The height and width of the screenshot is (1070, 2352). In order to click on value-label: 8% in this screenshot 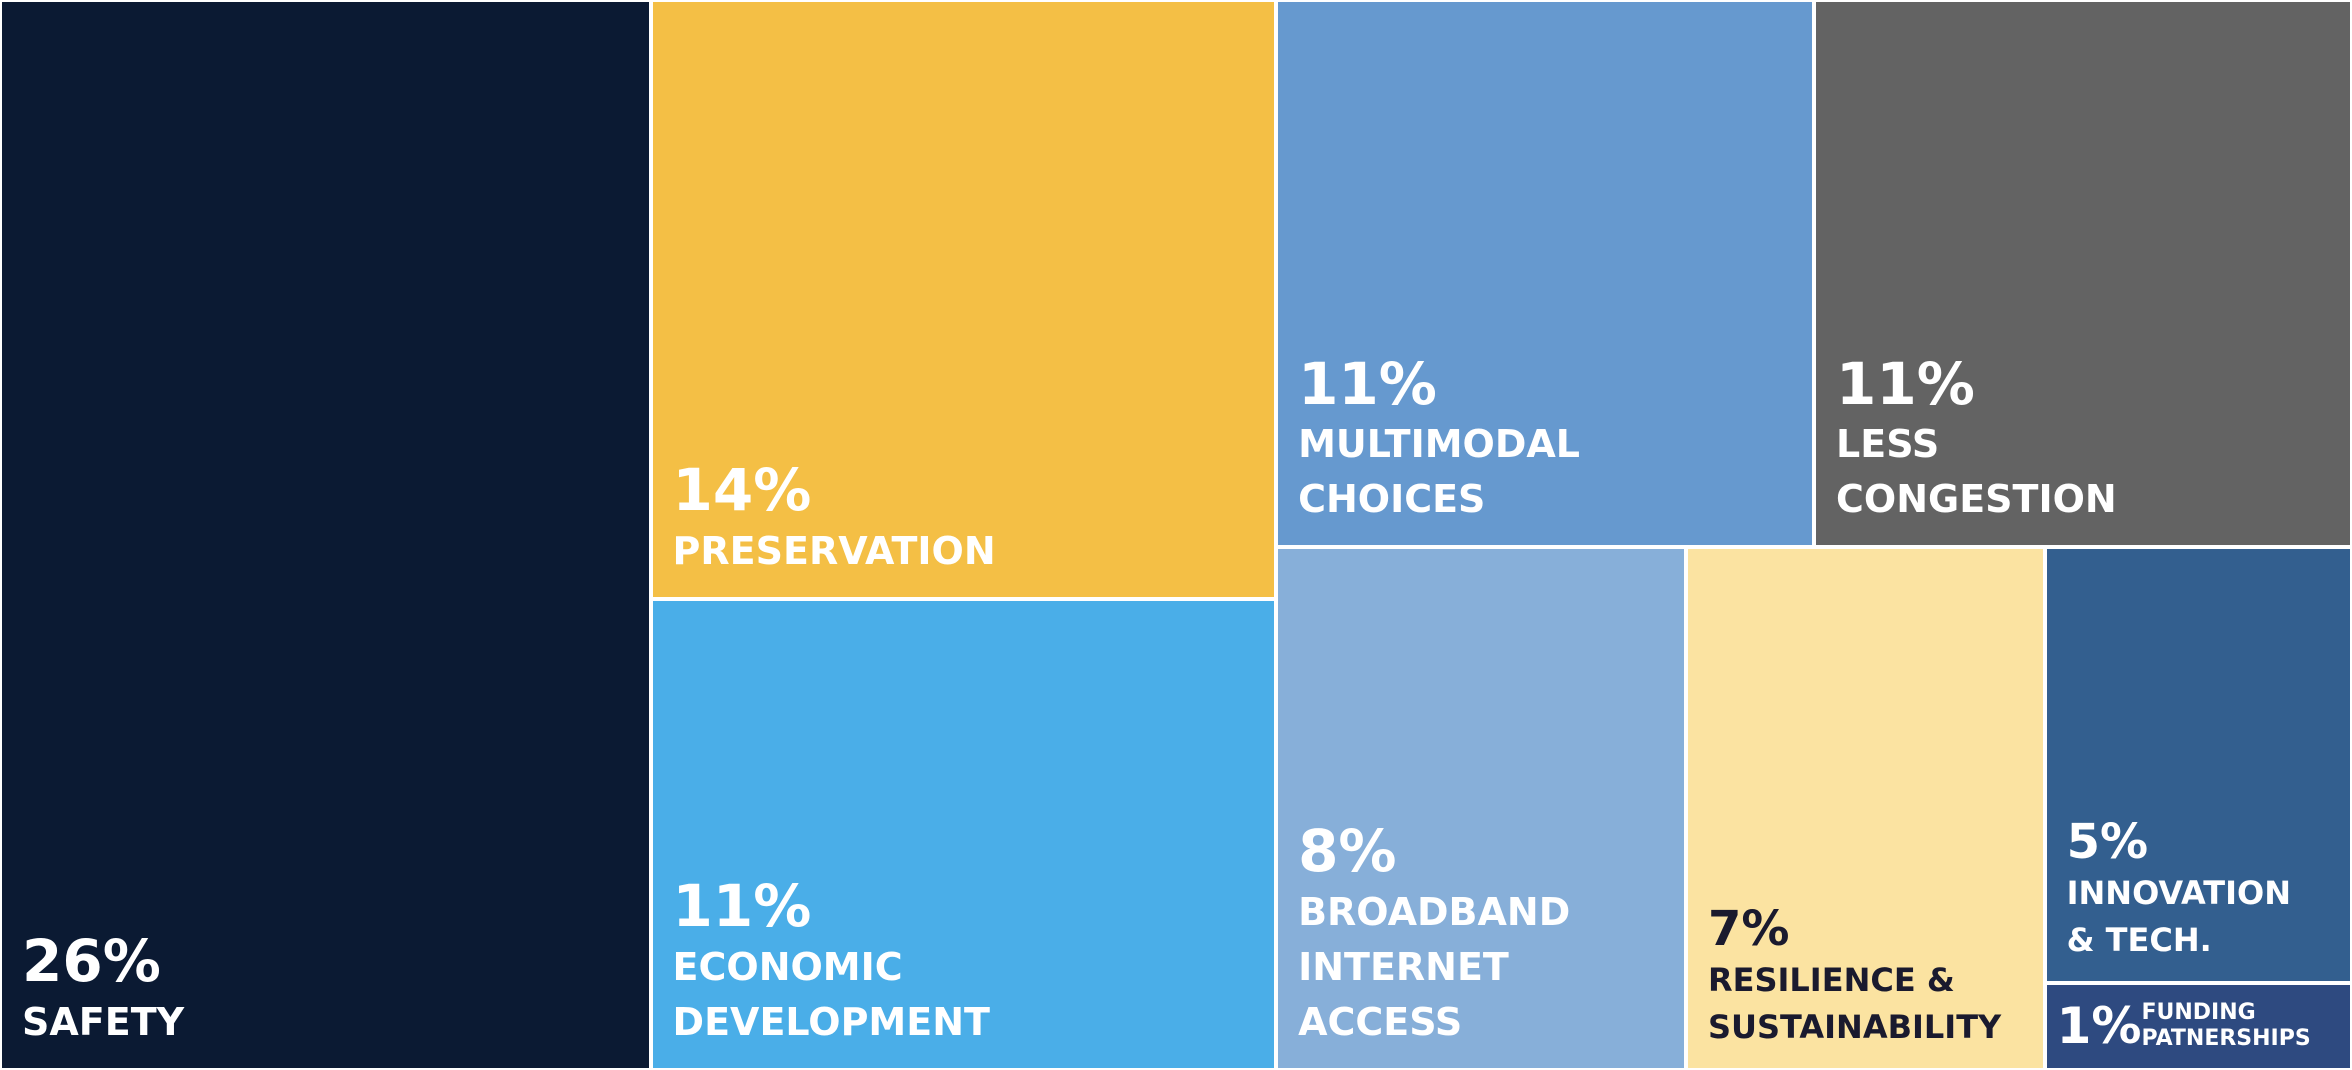, I will do `click(1347, 851)`.